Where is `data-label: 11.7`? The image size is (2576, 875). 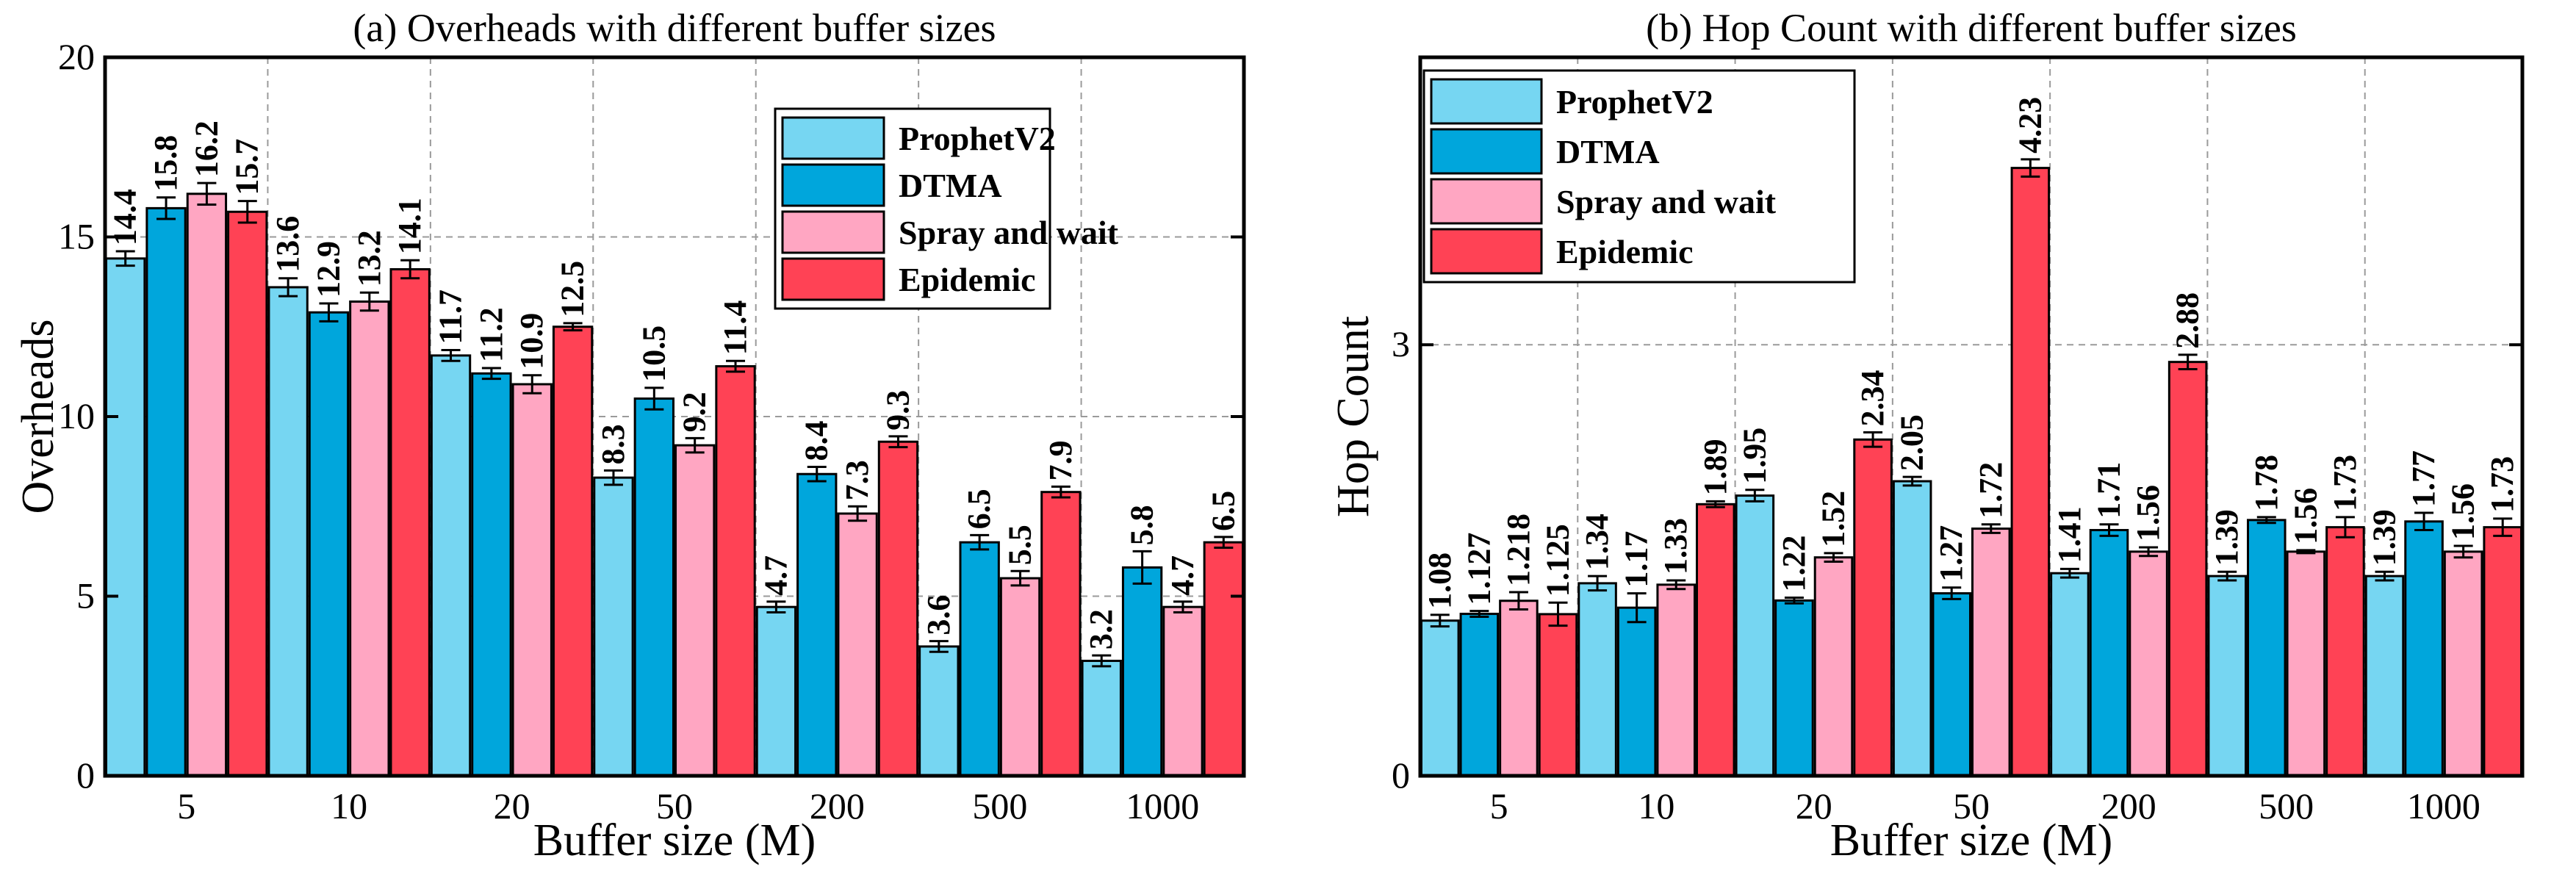
data-label: 11.7 is located at coordinates (451, 317).